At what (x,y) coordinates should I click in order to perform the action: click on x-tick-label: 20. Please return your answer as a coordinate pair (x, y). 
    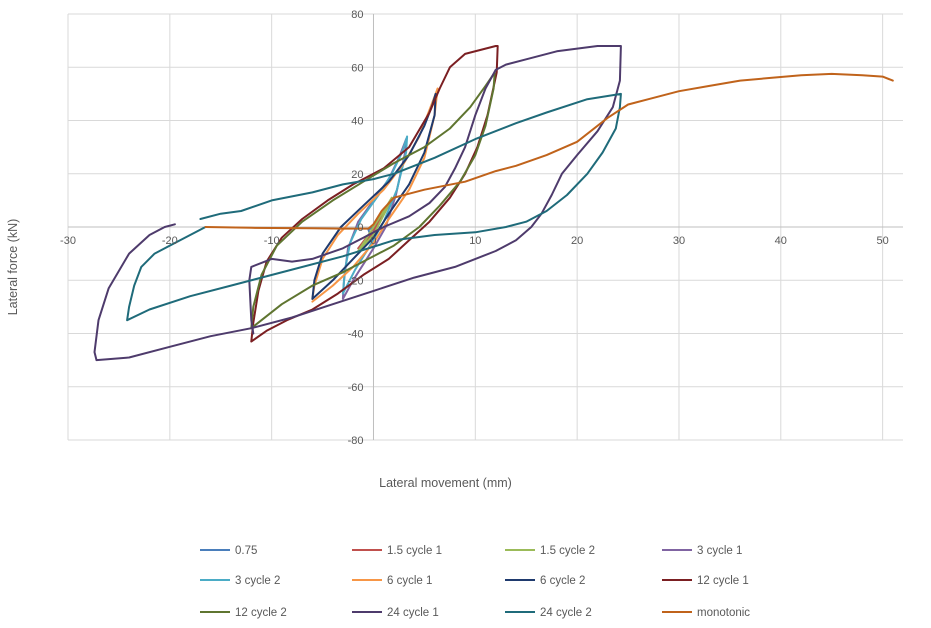
    Looking at the image, I should click on (577, 241).